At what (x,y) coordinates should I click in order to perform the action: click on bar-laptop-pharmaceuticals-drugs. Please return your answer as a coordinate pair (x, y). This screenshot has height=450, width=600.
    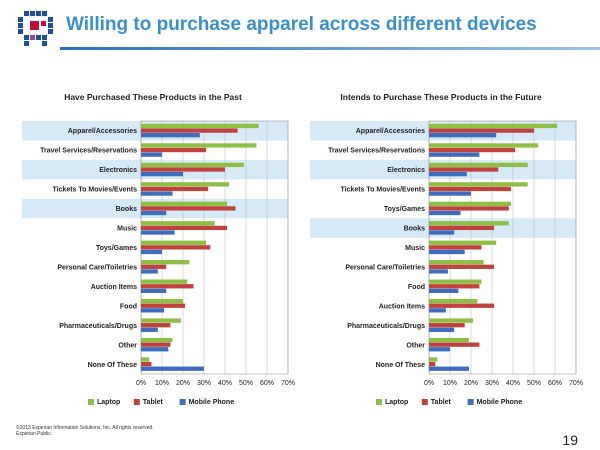
    Looking at the image, I should click on (451, 320).